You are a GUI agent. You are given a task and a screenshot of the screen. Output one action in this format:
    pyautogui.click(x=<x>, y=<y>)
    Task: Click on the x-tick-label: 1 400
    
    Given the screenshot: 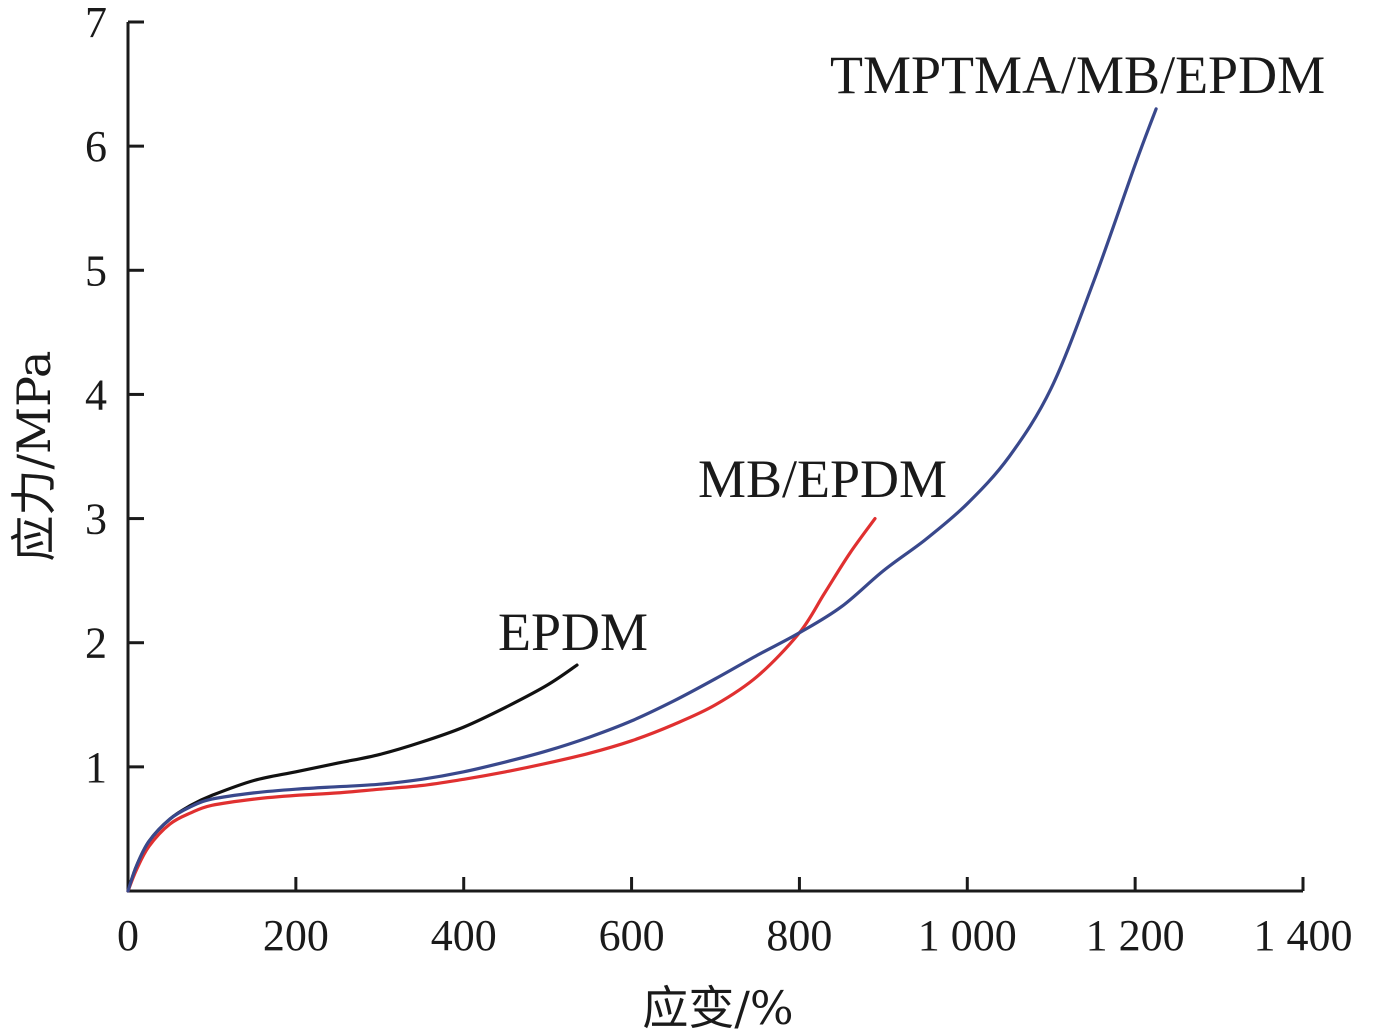 What is the action you would take?
    pyautogui.click(x=1303, y=935)
    